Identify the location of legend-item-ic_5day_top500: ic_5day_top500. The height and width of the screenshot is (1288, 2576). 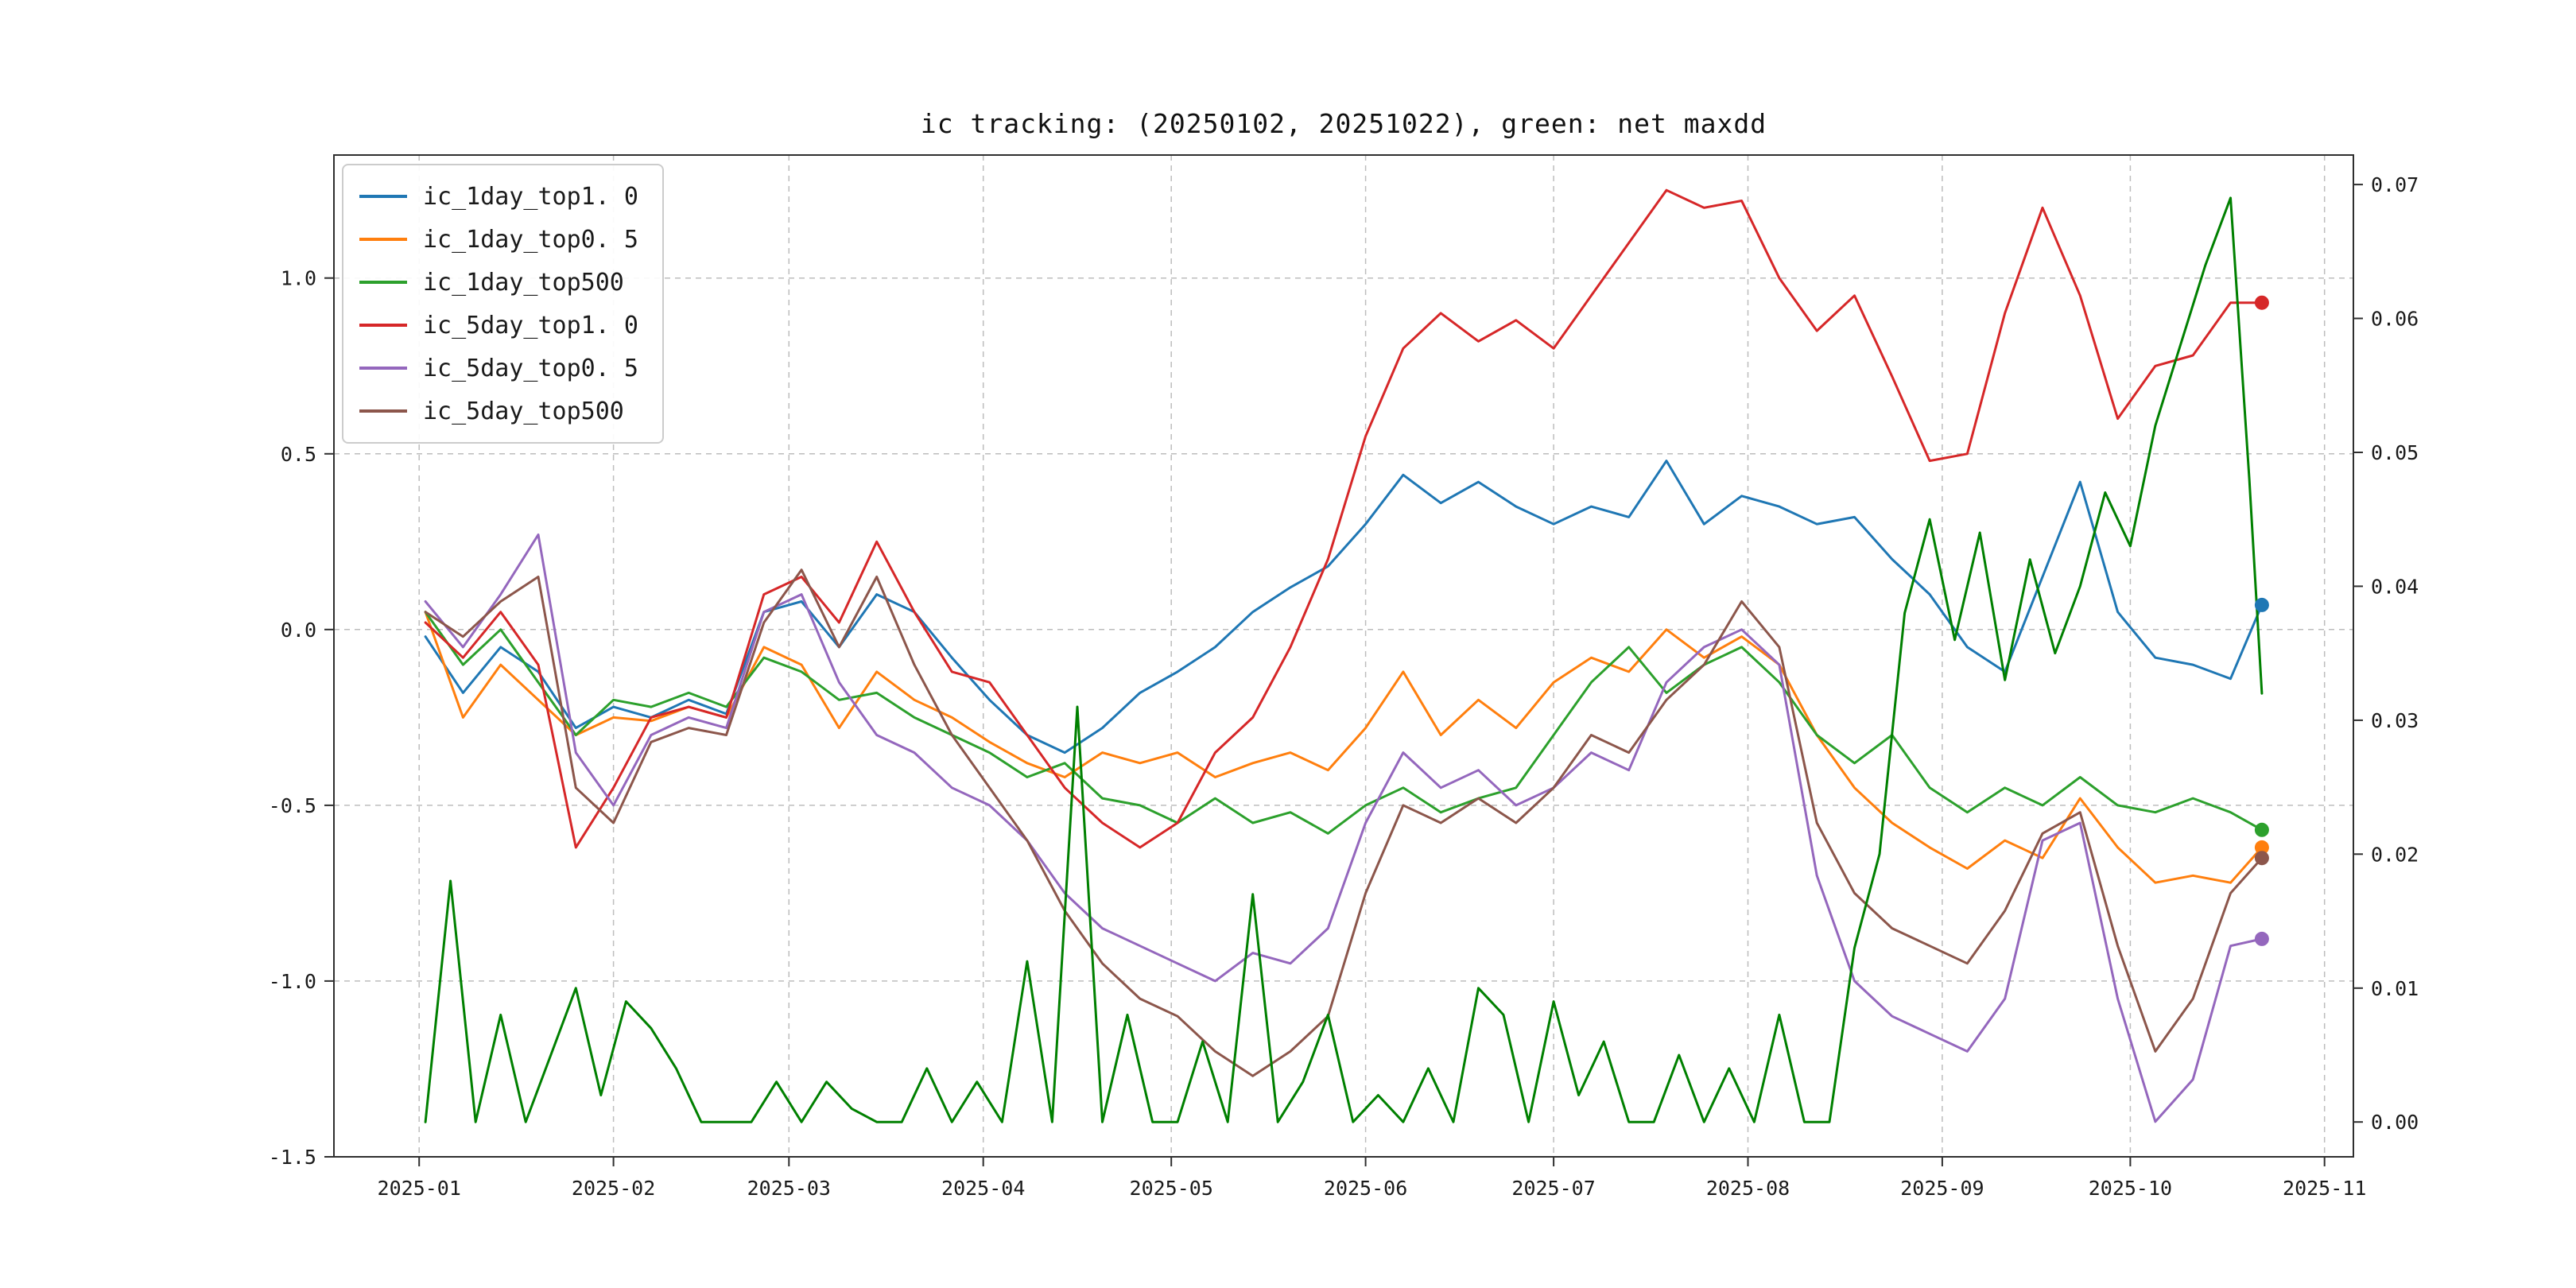
(499, 412).